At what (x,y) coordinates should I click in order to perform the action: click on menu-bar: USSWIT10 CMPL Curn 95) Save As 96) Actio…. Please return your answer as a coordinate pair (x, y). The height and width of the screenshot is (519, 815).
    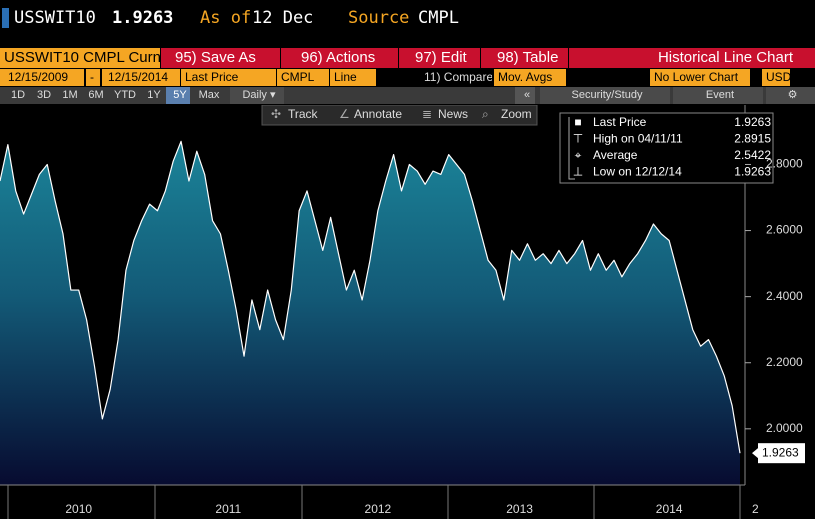
    Looking at the image, I should click on (407, 58).